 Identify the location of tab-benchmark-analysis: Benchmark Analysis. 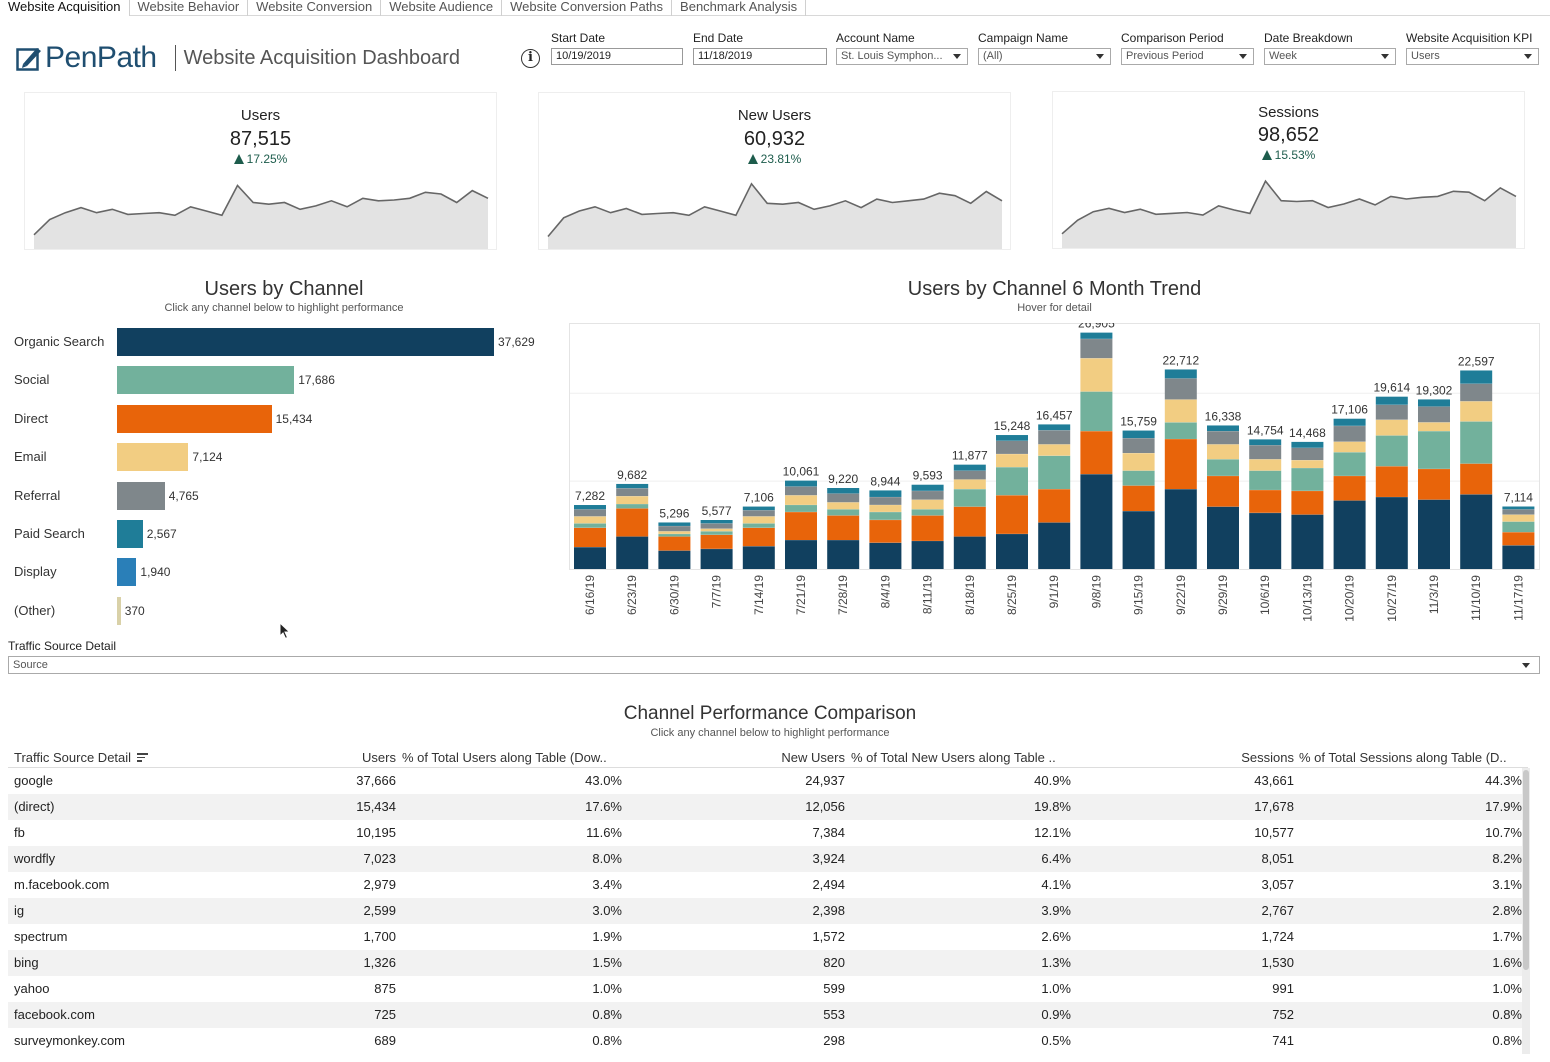
(739, 8).